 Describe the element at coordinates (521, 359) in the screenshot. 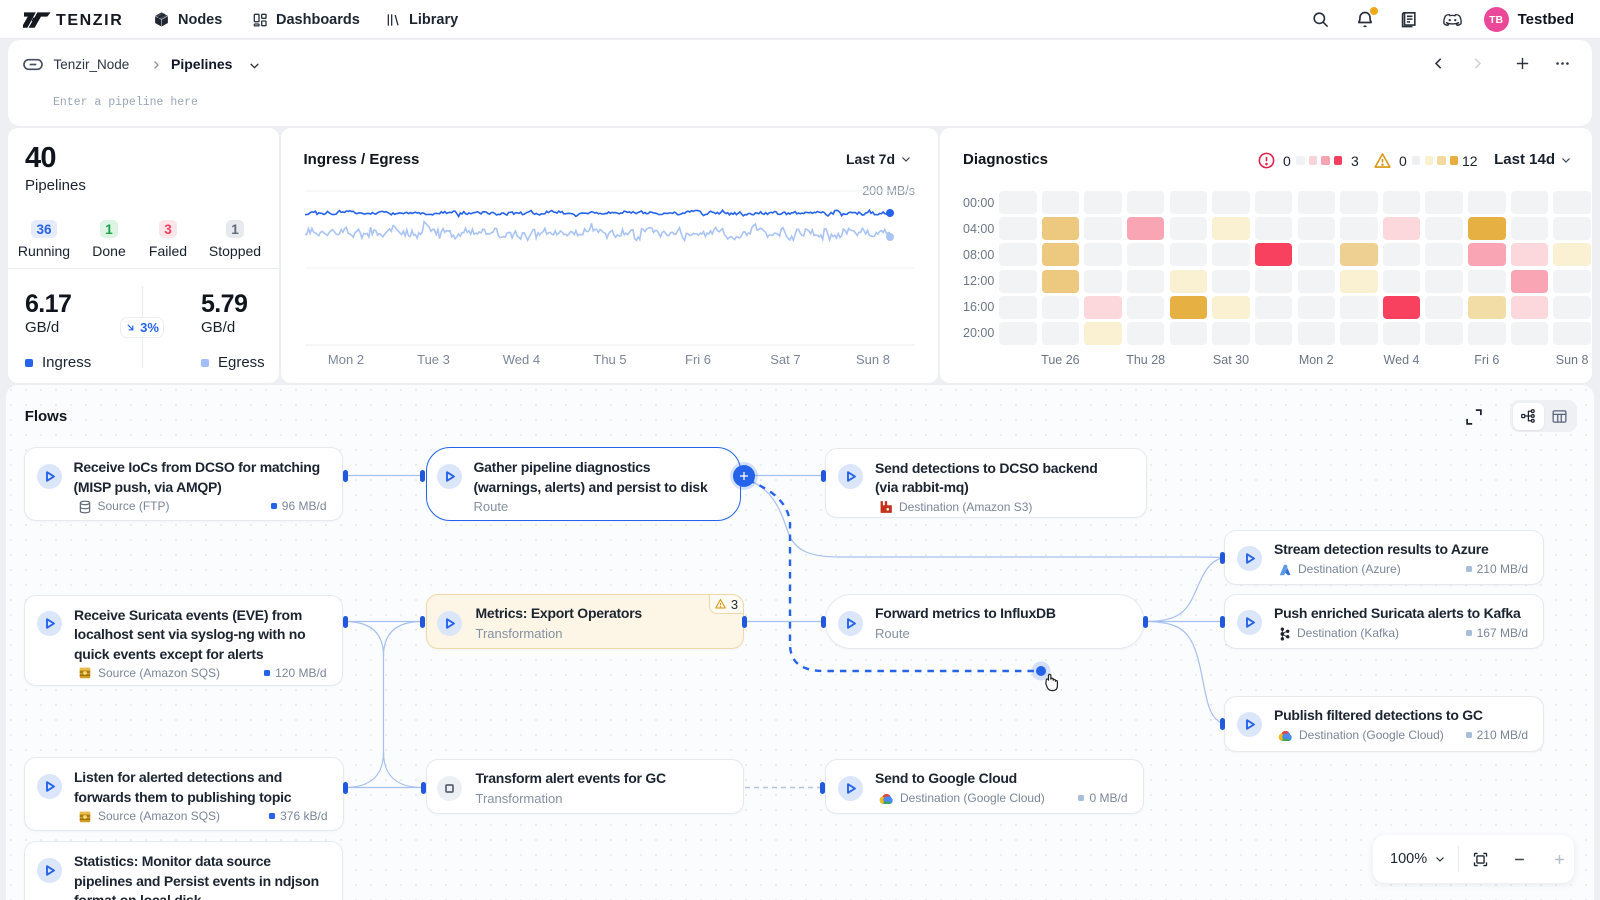

I see `svg-text: Wed 4` at that location.